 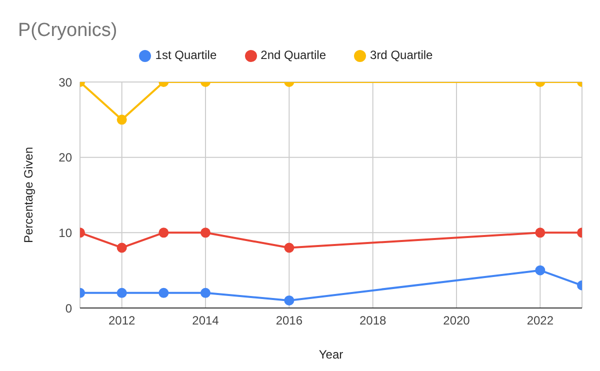 I want to click on x-tick-label: 2018, so click(x=373, y=321).